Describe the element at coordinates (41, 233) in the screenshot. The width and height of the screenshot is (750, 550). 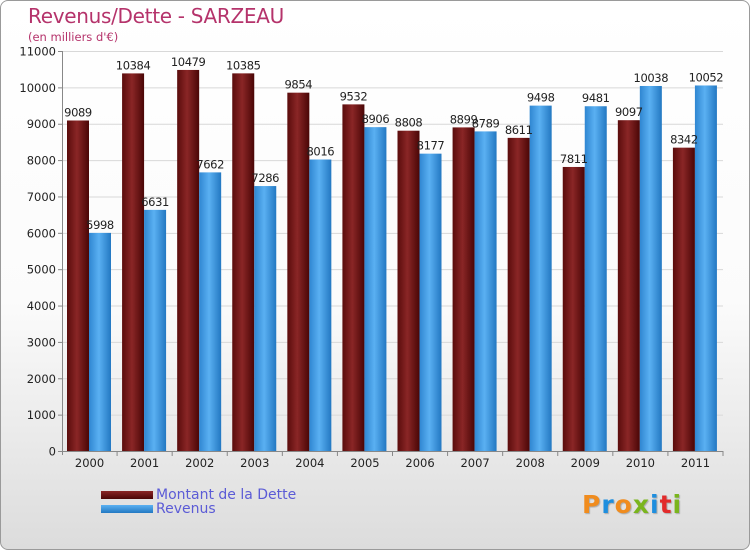
I see `ytick-label: 6000` at that location.